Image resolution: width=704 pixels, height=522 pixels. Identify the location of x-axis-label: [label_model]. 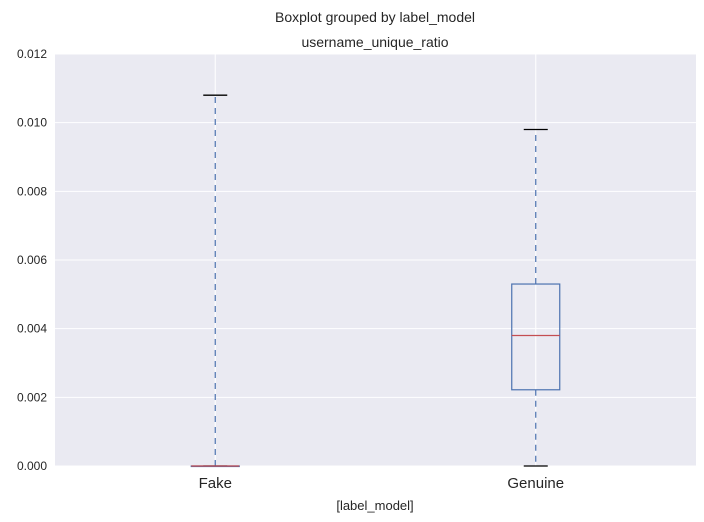
(374, 505).